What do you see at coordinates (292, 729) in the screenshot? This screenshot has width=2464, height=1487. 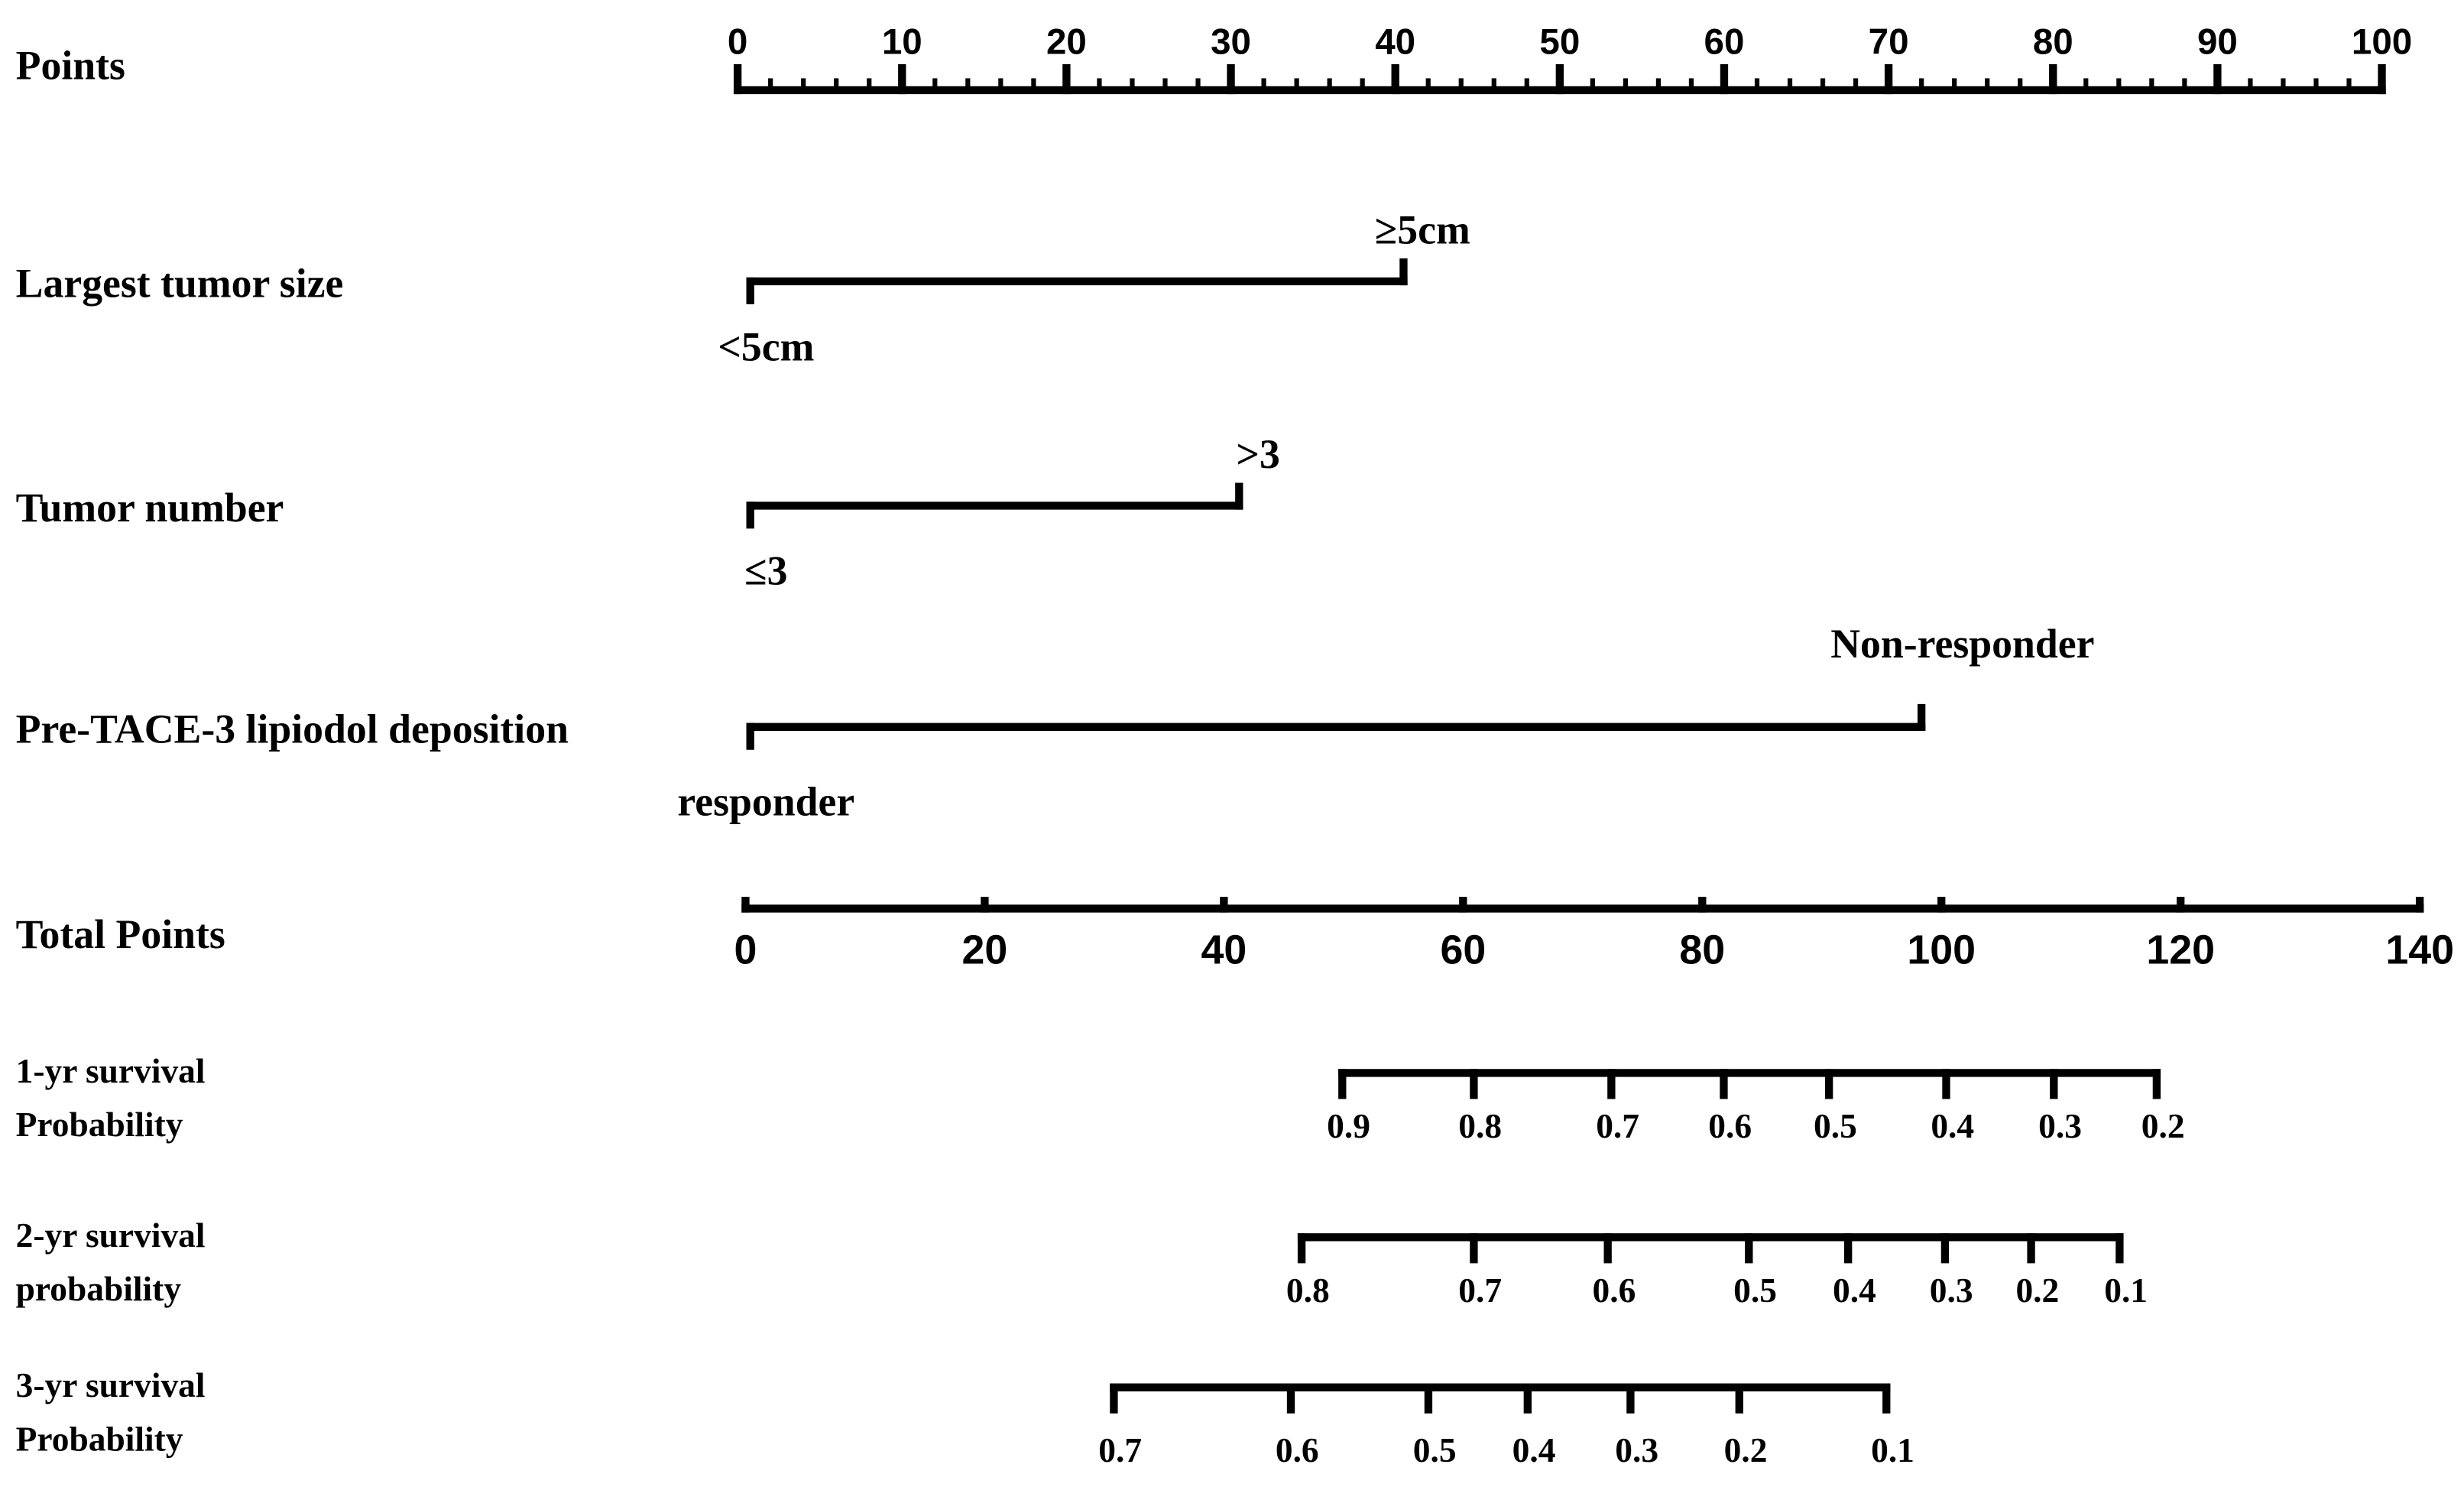 I see `variable-label: Pre-TACE-3 lipiodol deposition` at bounding box center [292, 729].